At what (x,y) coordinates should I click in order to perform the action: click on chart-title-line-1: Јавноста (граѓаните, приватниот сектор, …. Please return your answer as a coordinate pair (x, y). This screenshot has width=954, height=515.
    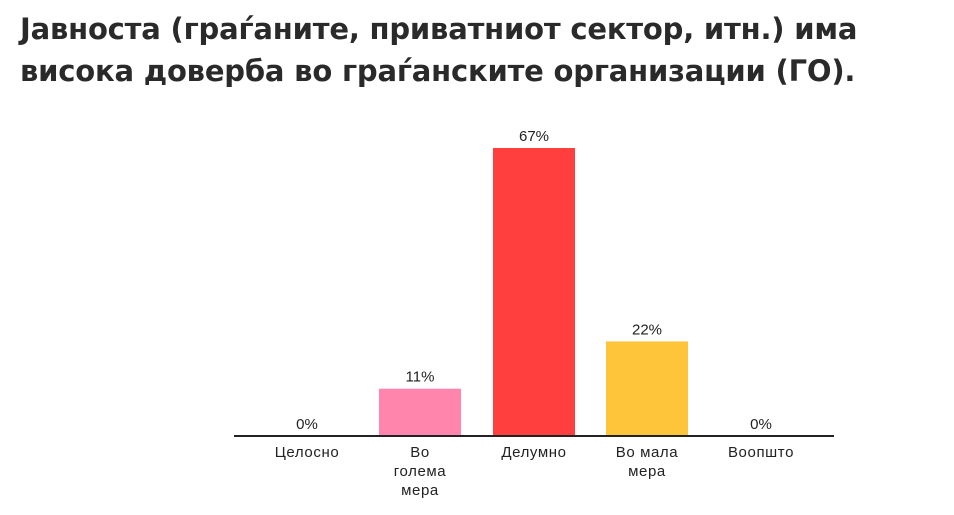
    Looking at the image, I should click on (439, 29).